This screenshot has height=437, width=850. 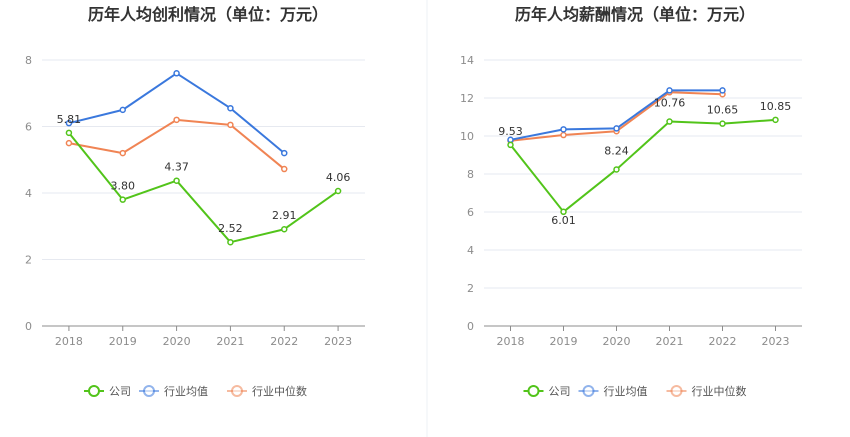 What do you see at coordinates (123, 186) in the screenshot?
I see `data-label: 3.80` at bounding box center [123, 186].